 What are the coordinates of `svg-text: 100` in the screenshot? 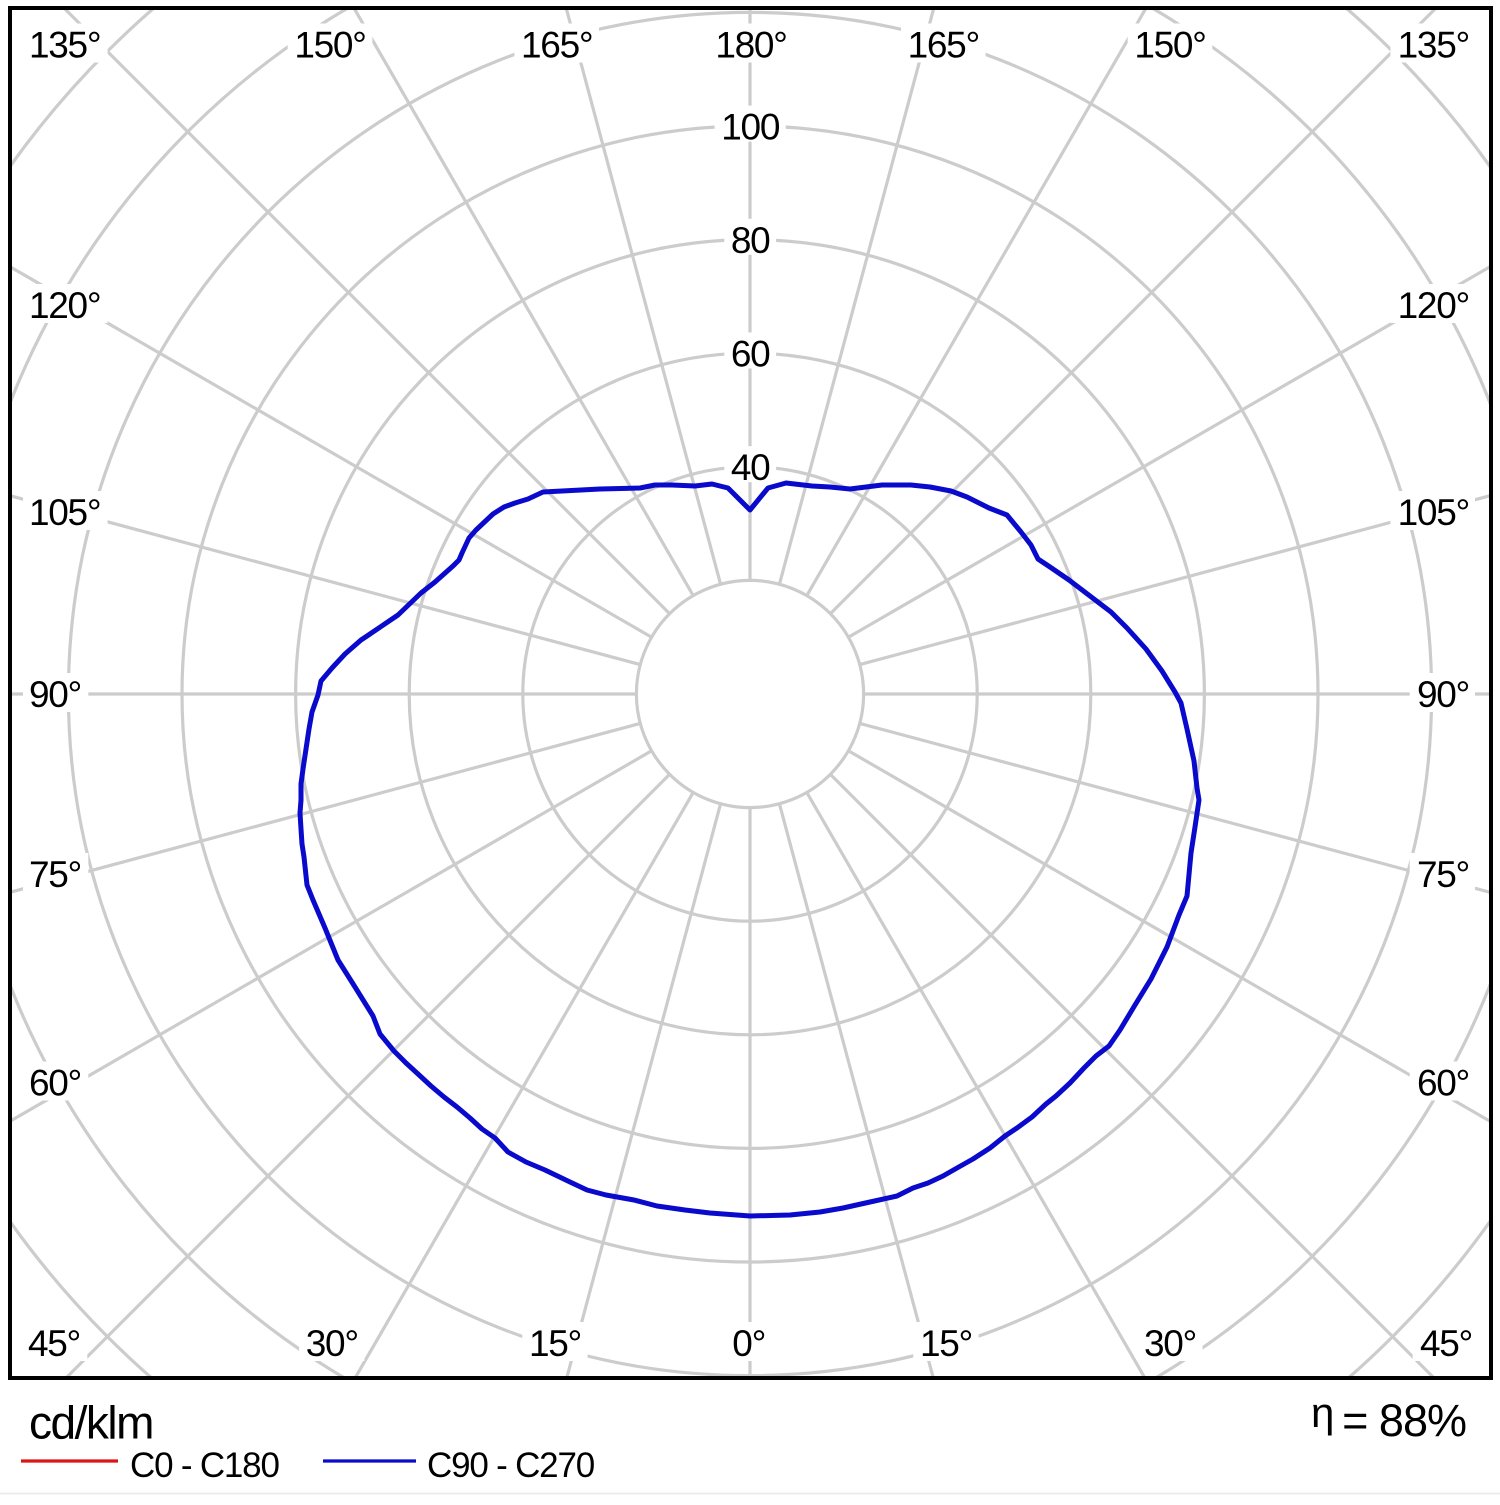 It's located at (750, 127).